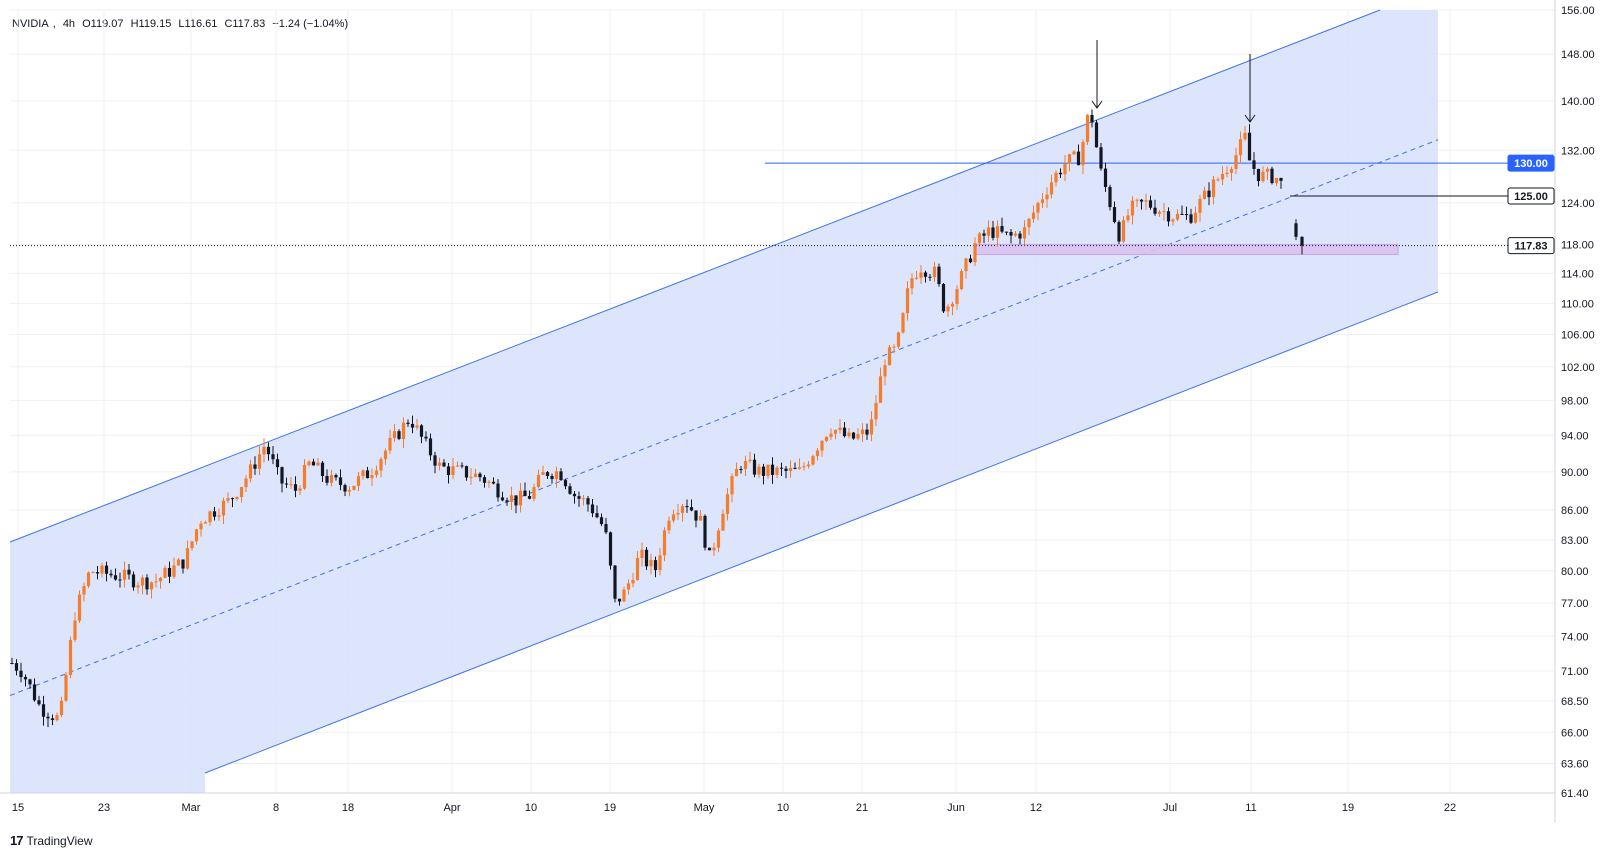  What do you see at coordinates (451, 808) in the screenshot?
I see `x-tick-label: Apr` at bounding box center [451, 808].